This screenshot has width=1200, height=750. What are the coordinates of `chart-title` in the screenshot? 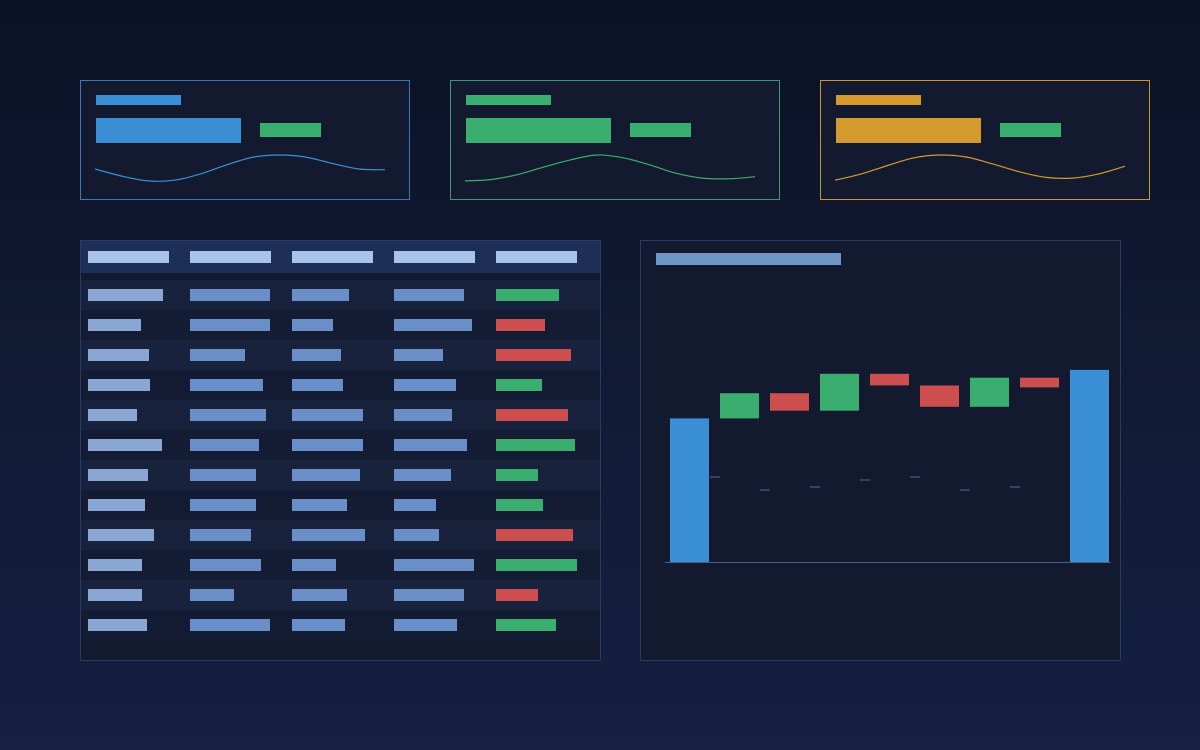 It's located at (748, 259).